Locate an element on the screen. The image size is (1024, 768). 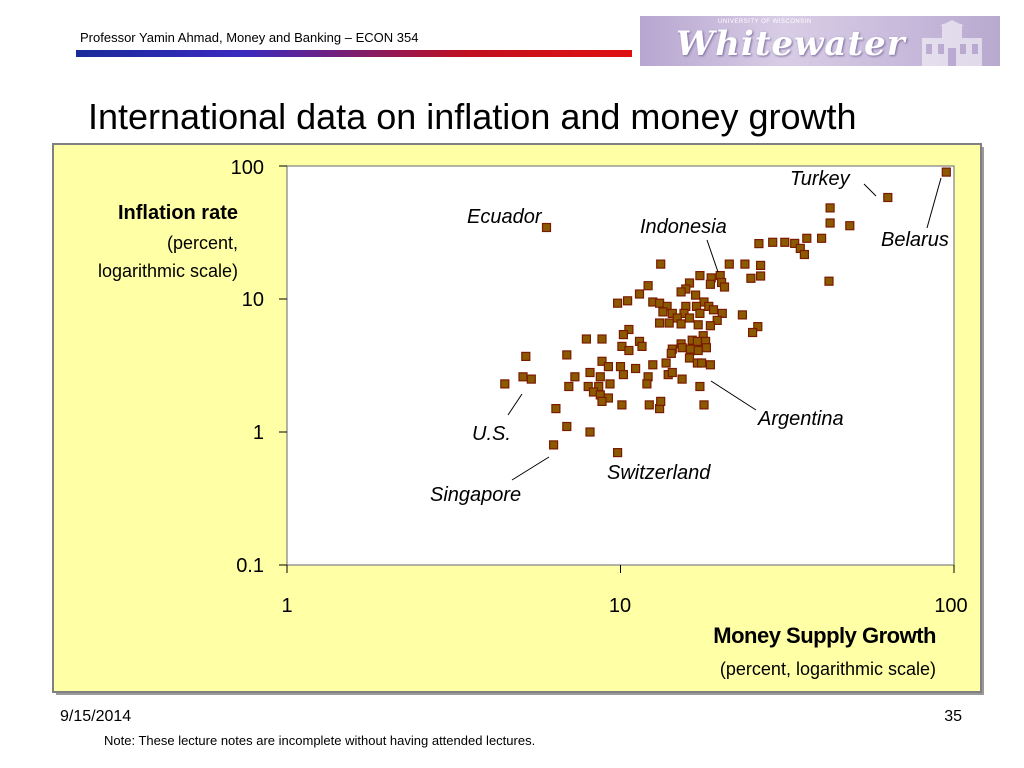
x-axis-title: Money Supply Growth is located at coordinates (824, 635).